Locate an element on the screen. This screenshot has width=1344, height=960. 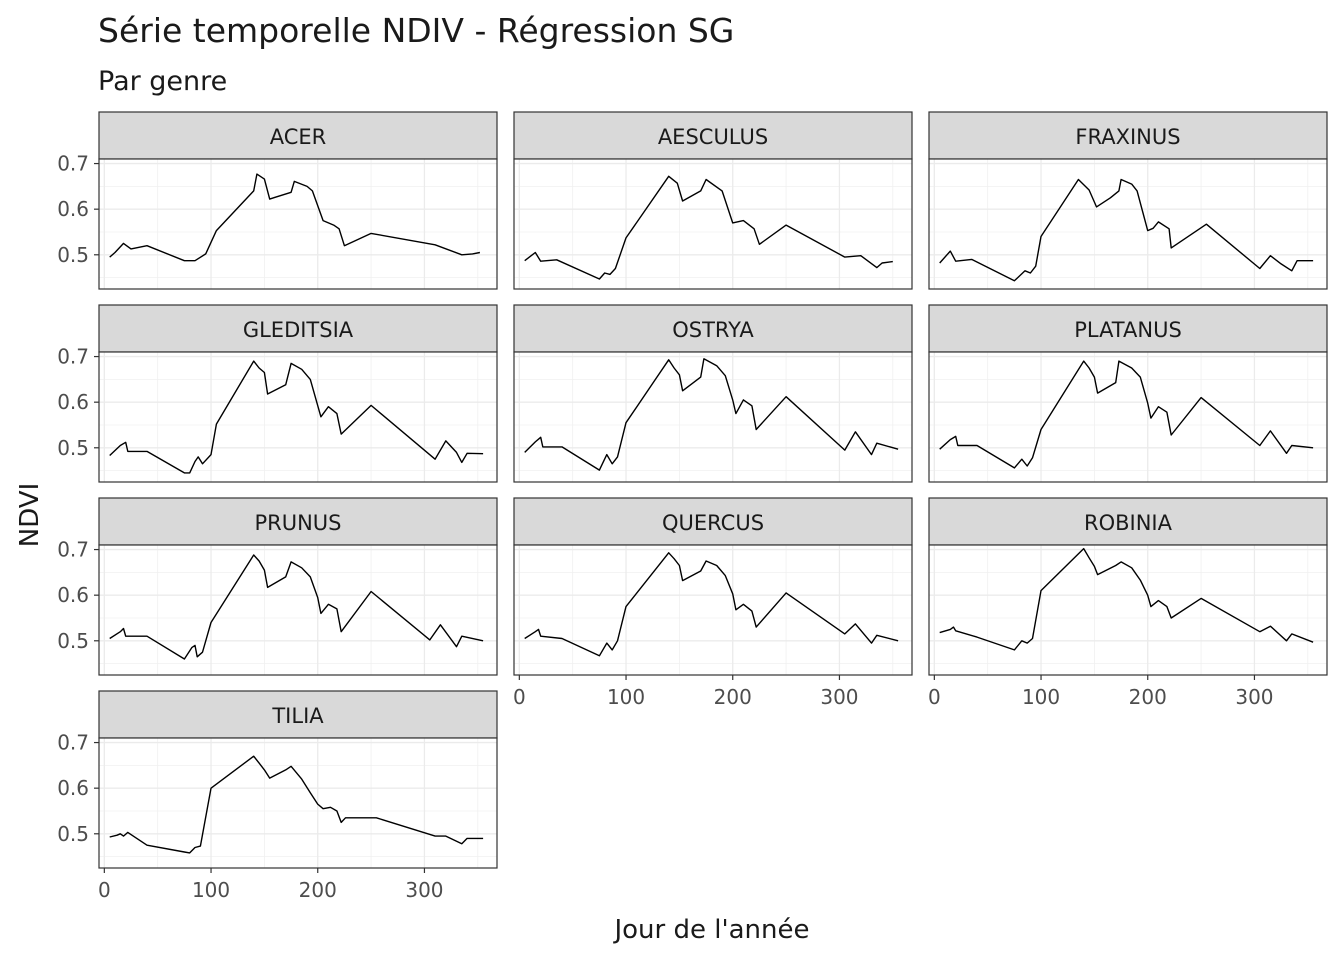
facet-prunus: PRUNUS 0.5 0.6 0.7 is located at coordinates (277, 586).